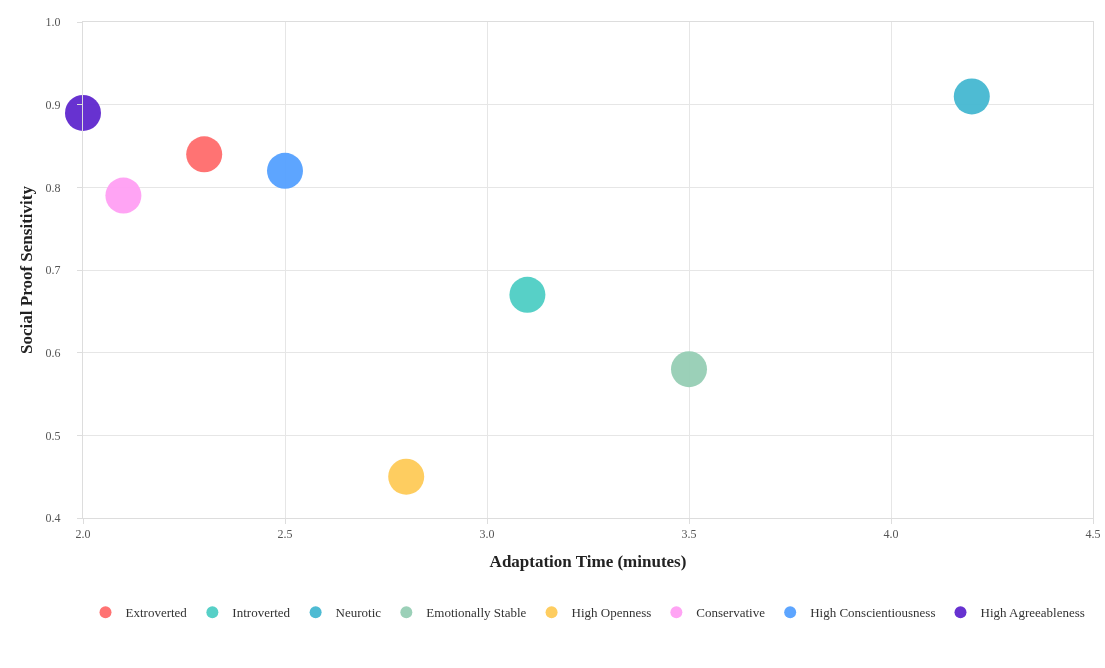  I want to click on y-tick-label: 1.0, so click(53, 22).